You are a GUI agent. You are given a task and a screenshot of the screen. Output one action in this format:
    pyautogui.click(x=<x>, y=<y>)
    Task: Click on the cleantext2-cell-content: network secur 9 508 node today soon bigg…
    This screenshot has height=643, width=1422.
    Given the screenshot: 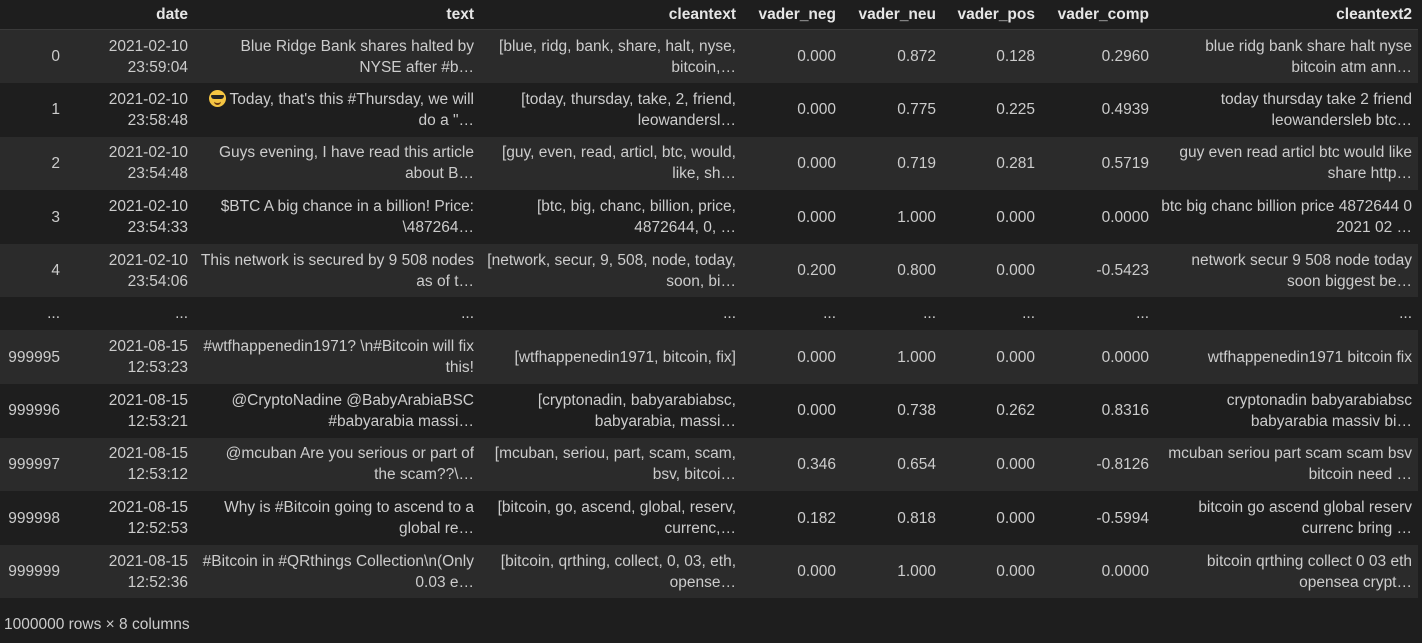 What is the action you would take?
    pyautogui.click(x=1301, y=270)
    